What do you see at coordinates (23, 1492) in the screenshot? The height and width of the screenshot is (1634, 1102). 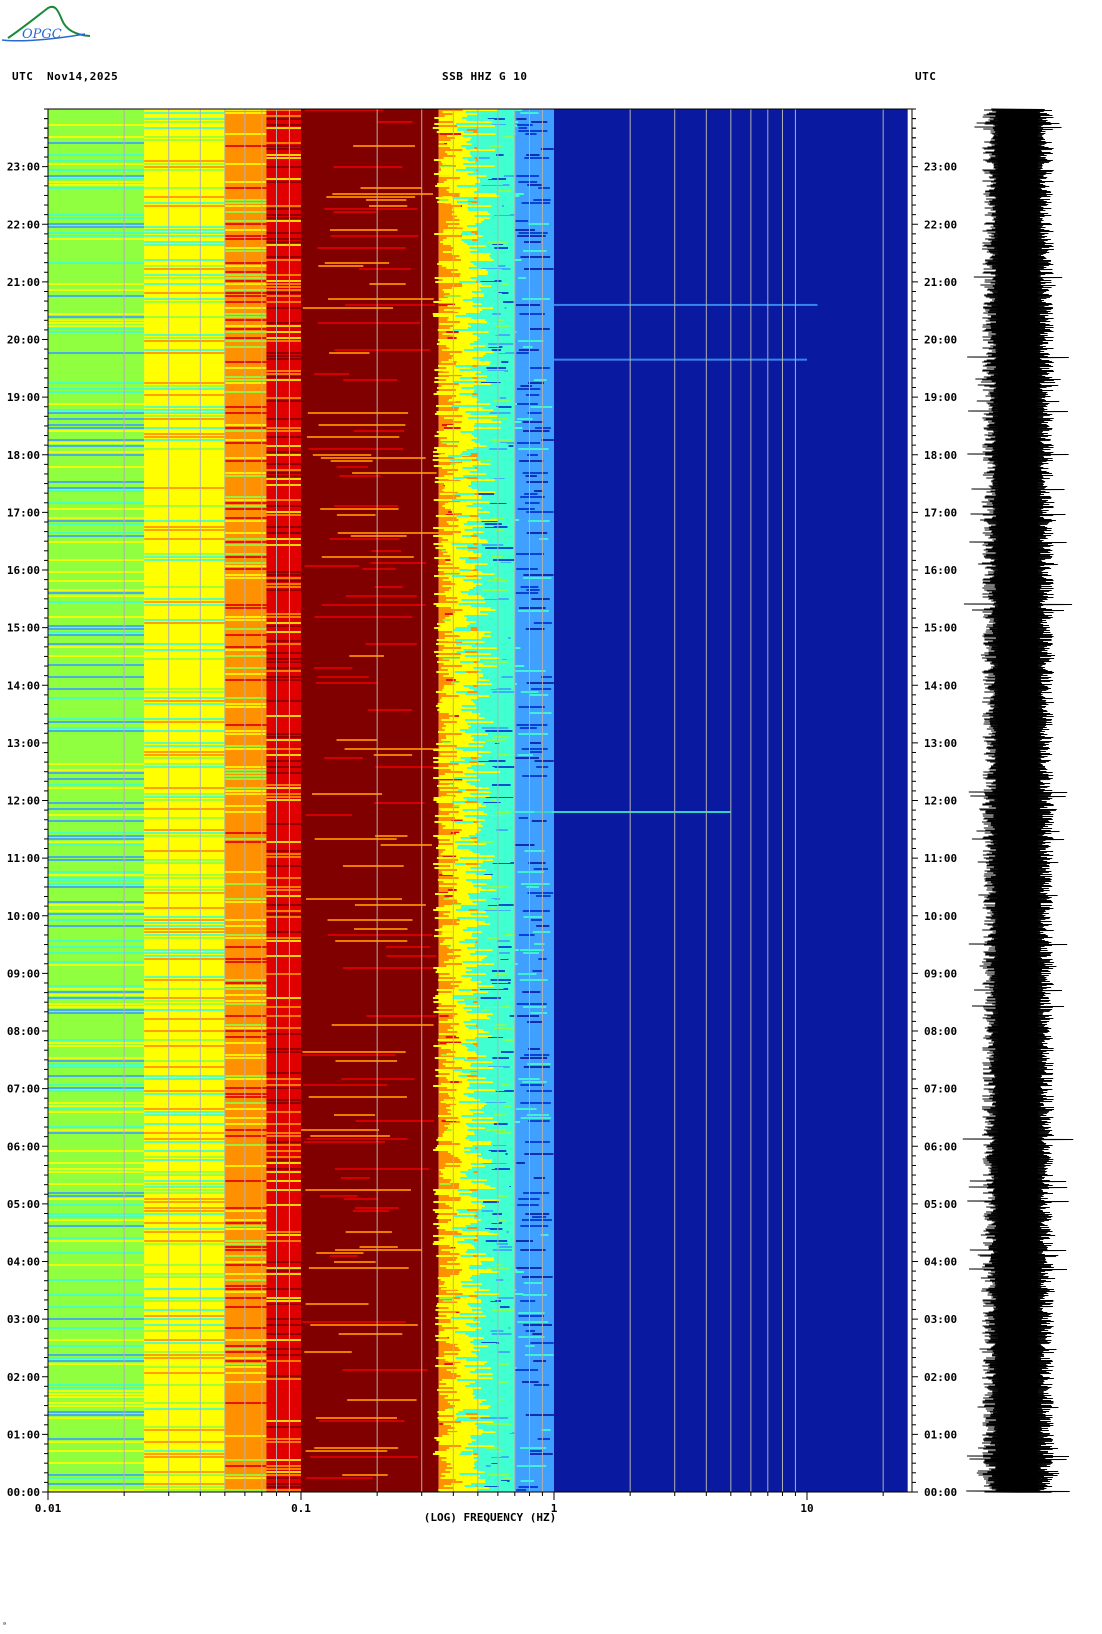 I see `time-tick-label-left: 00:00` at bounding box center [23, 1492].